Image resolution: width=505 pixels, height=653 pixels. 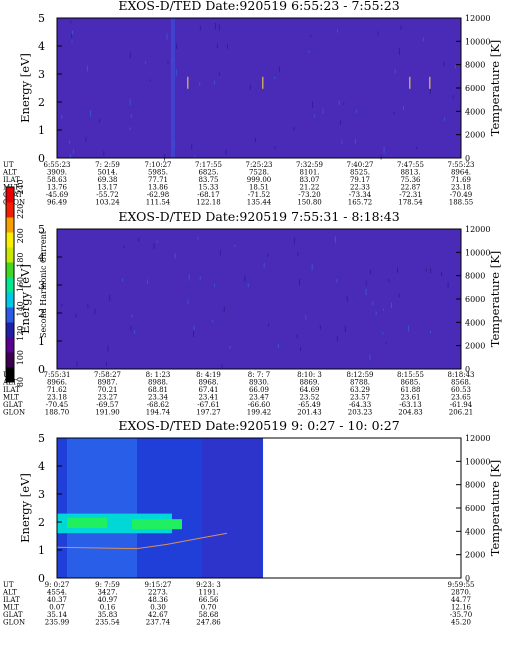 I want to click on y2-tick-label: 6000, so click(x=475, y=88).